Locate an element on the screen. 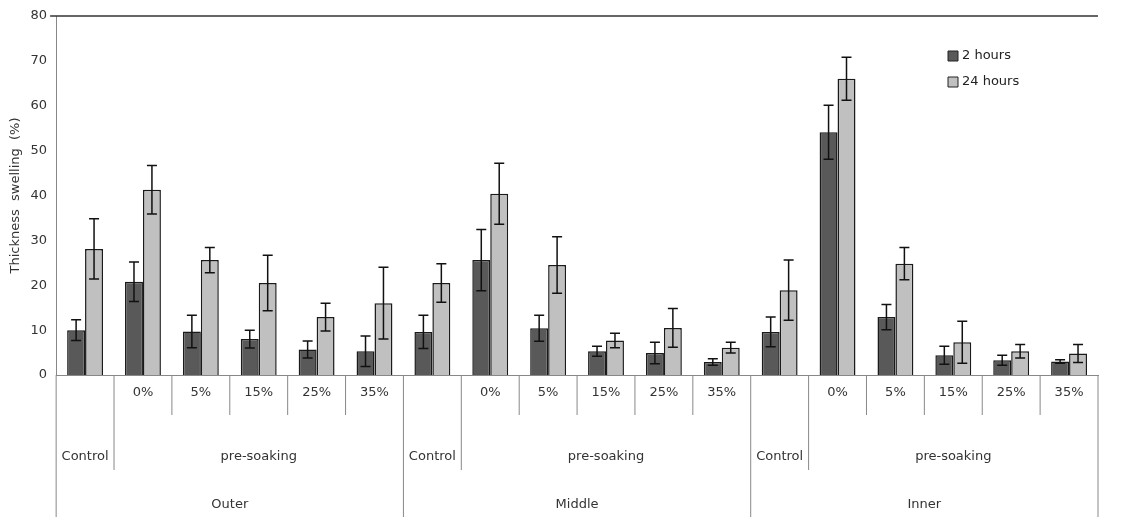  y-tick-label: 10 is located at coordinates (39, 329).